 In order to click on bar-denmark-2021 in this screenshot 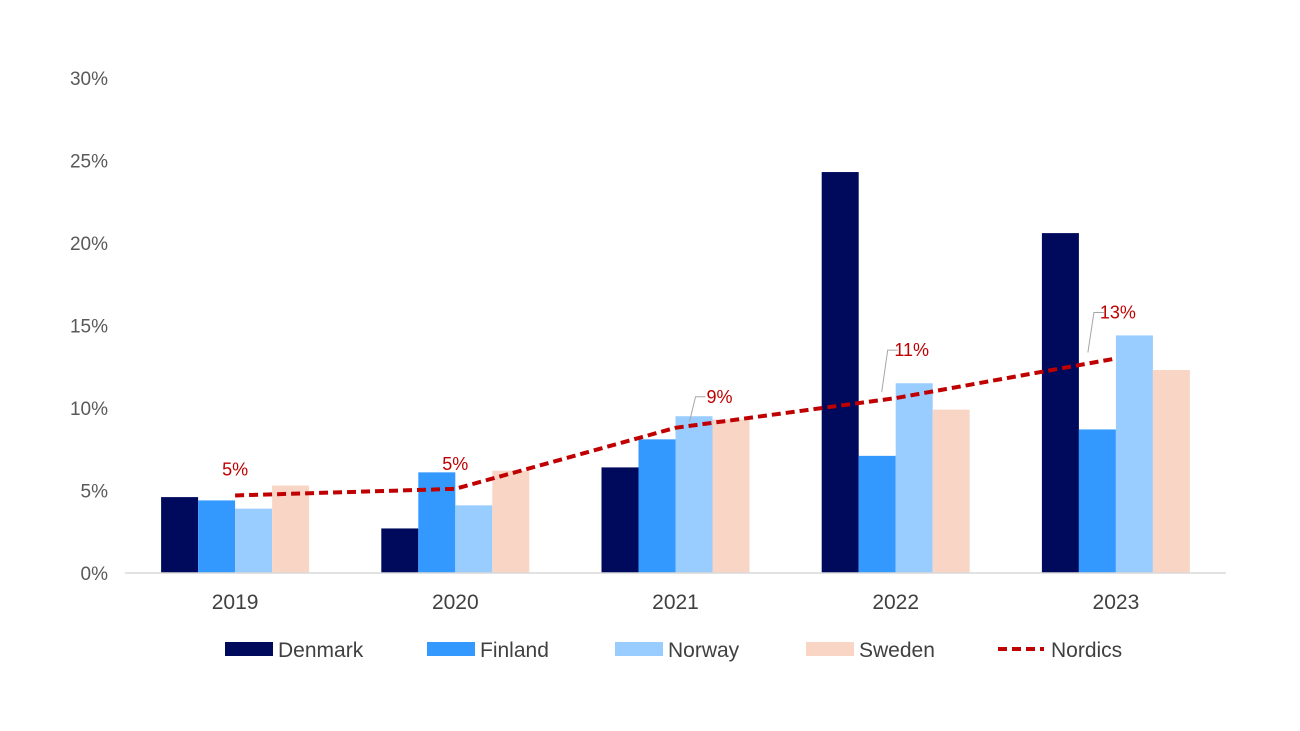, I will do `click(620, 520)`.